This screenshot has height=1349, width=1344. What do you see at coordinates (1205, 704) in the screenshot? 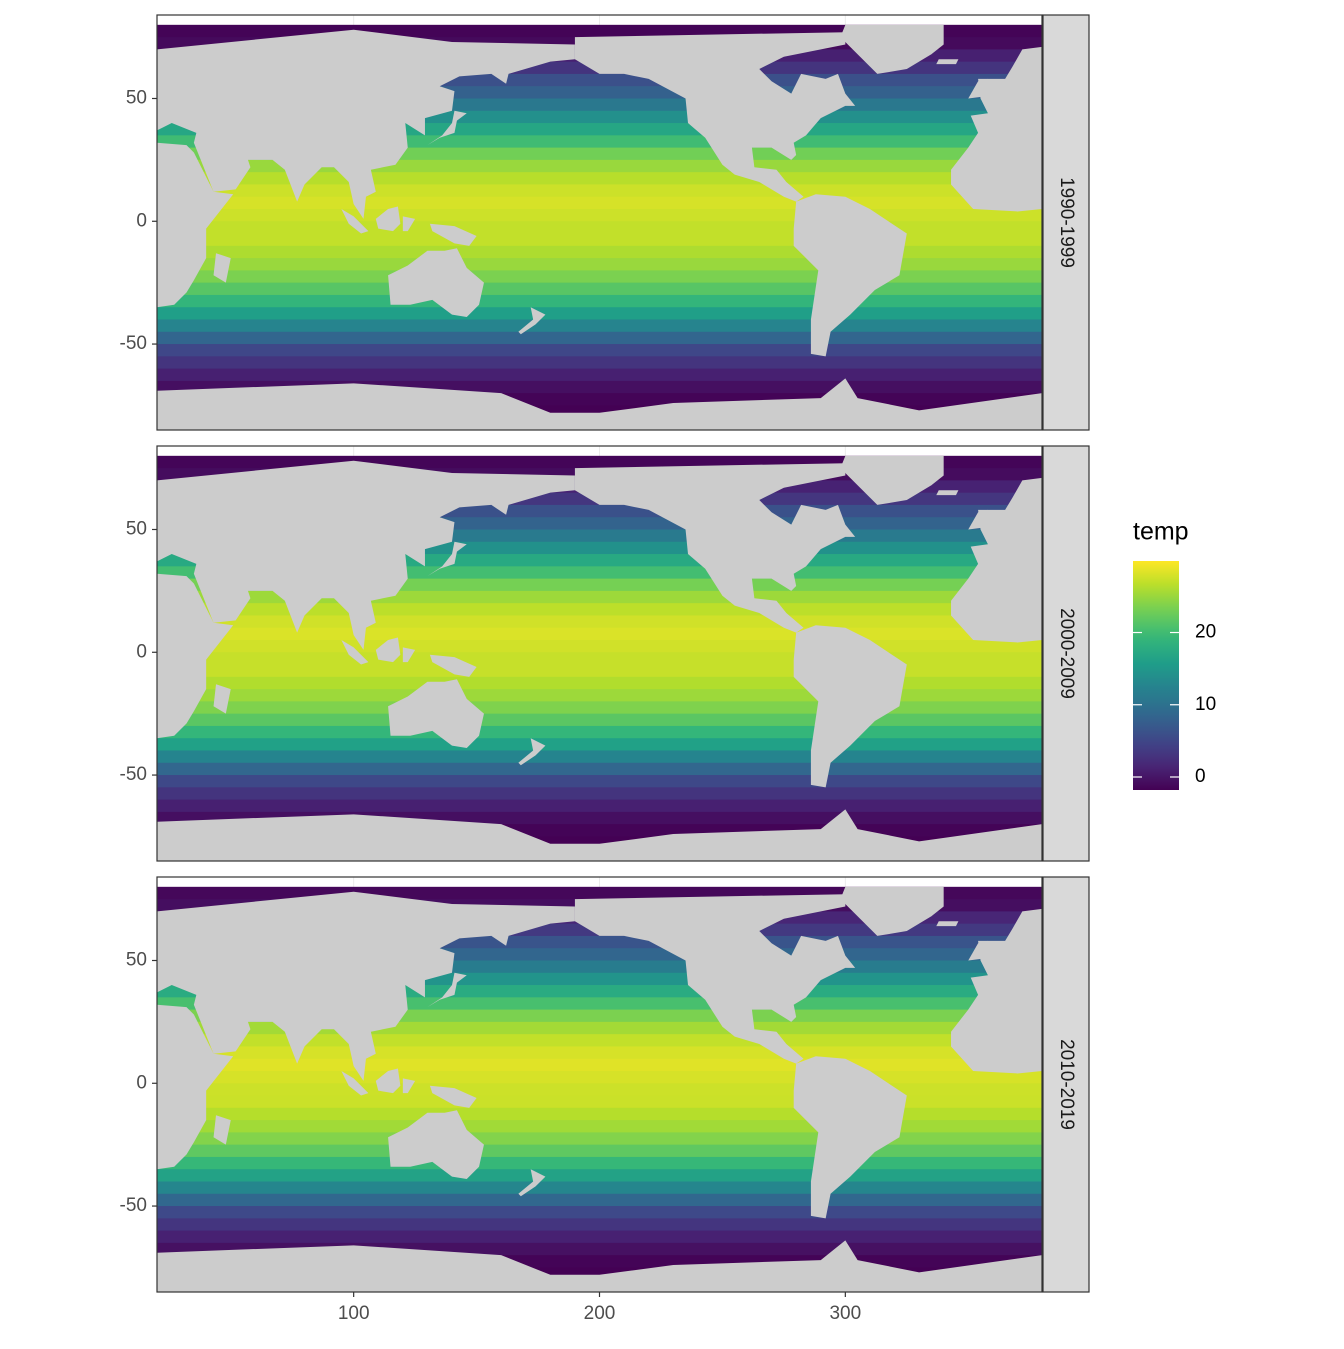
I see `legend-tick-label: 10` at bounding box center [1205, 704].